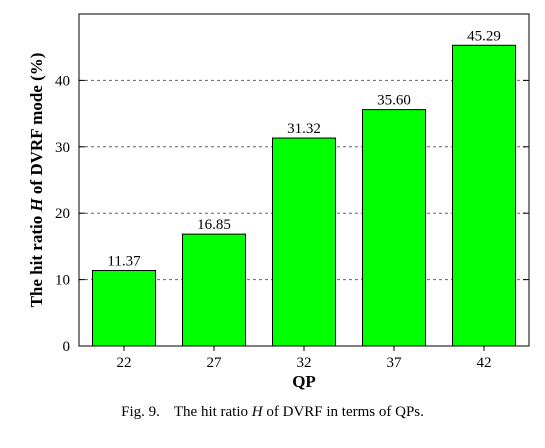 The width and height of the screenshot is (545, 448). Describe the element at coordinates (304, 129) in the screenshot. I see `data-label: 31.32` at that location.